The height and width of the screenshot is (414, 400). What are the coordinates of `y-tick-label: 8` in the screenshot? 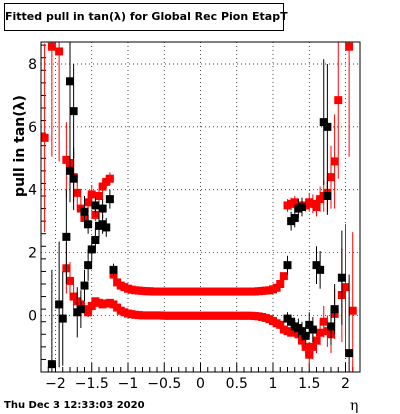 It's located at (32, 65).